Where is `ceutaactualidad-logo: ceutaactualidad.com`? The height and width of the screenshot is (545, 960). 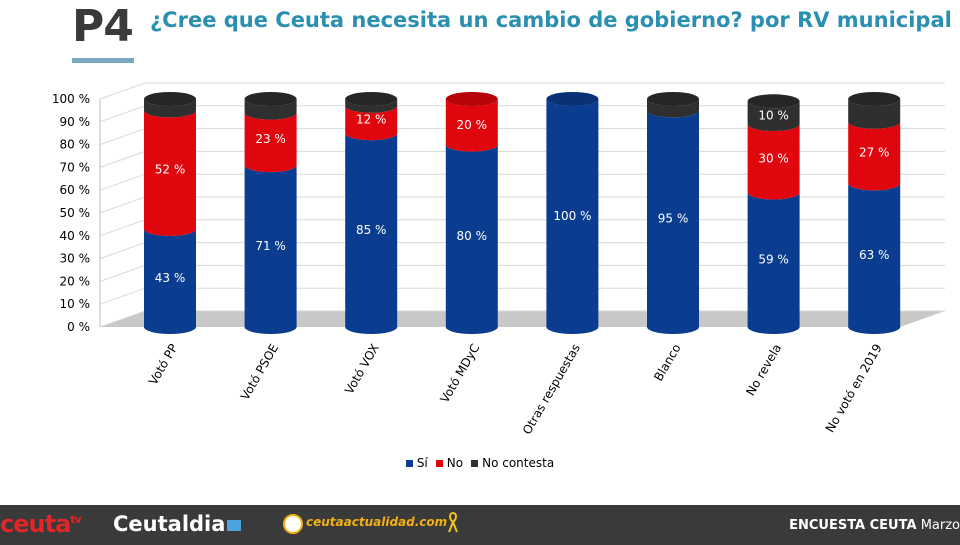 ceutaactualidad-logo: ceutaactualidad.com is located at coordinates (377, 522).